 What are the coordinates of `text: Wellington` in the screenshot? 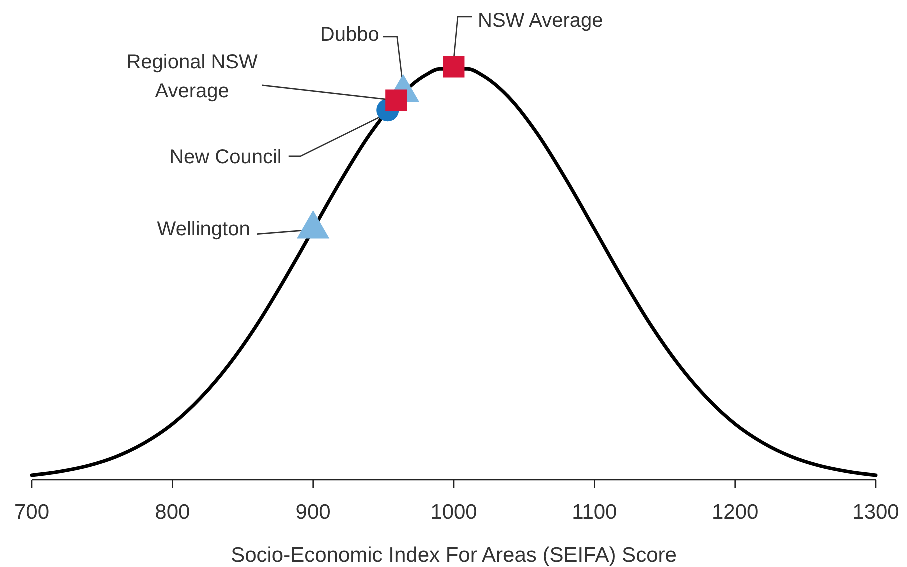 It's located at (203, 229).